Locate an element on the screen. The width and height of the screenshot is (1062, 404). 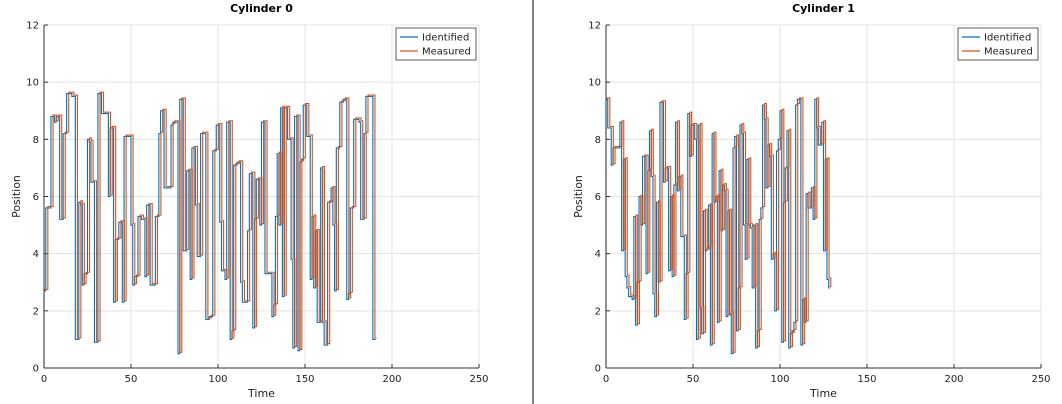
chart-title: Cylinder 0 is located at coordinates (261, 8).